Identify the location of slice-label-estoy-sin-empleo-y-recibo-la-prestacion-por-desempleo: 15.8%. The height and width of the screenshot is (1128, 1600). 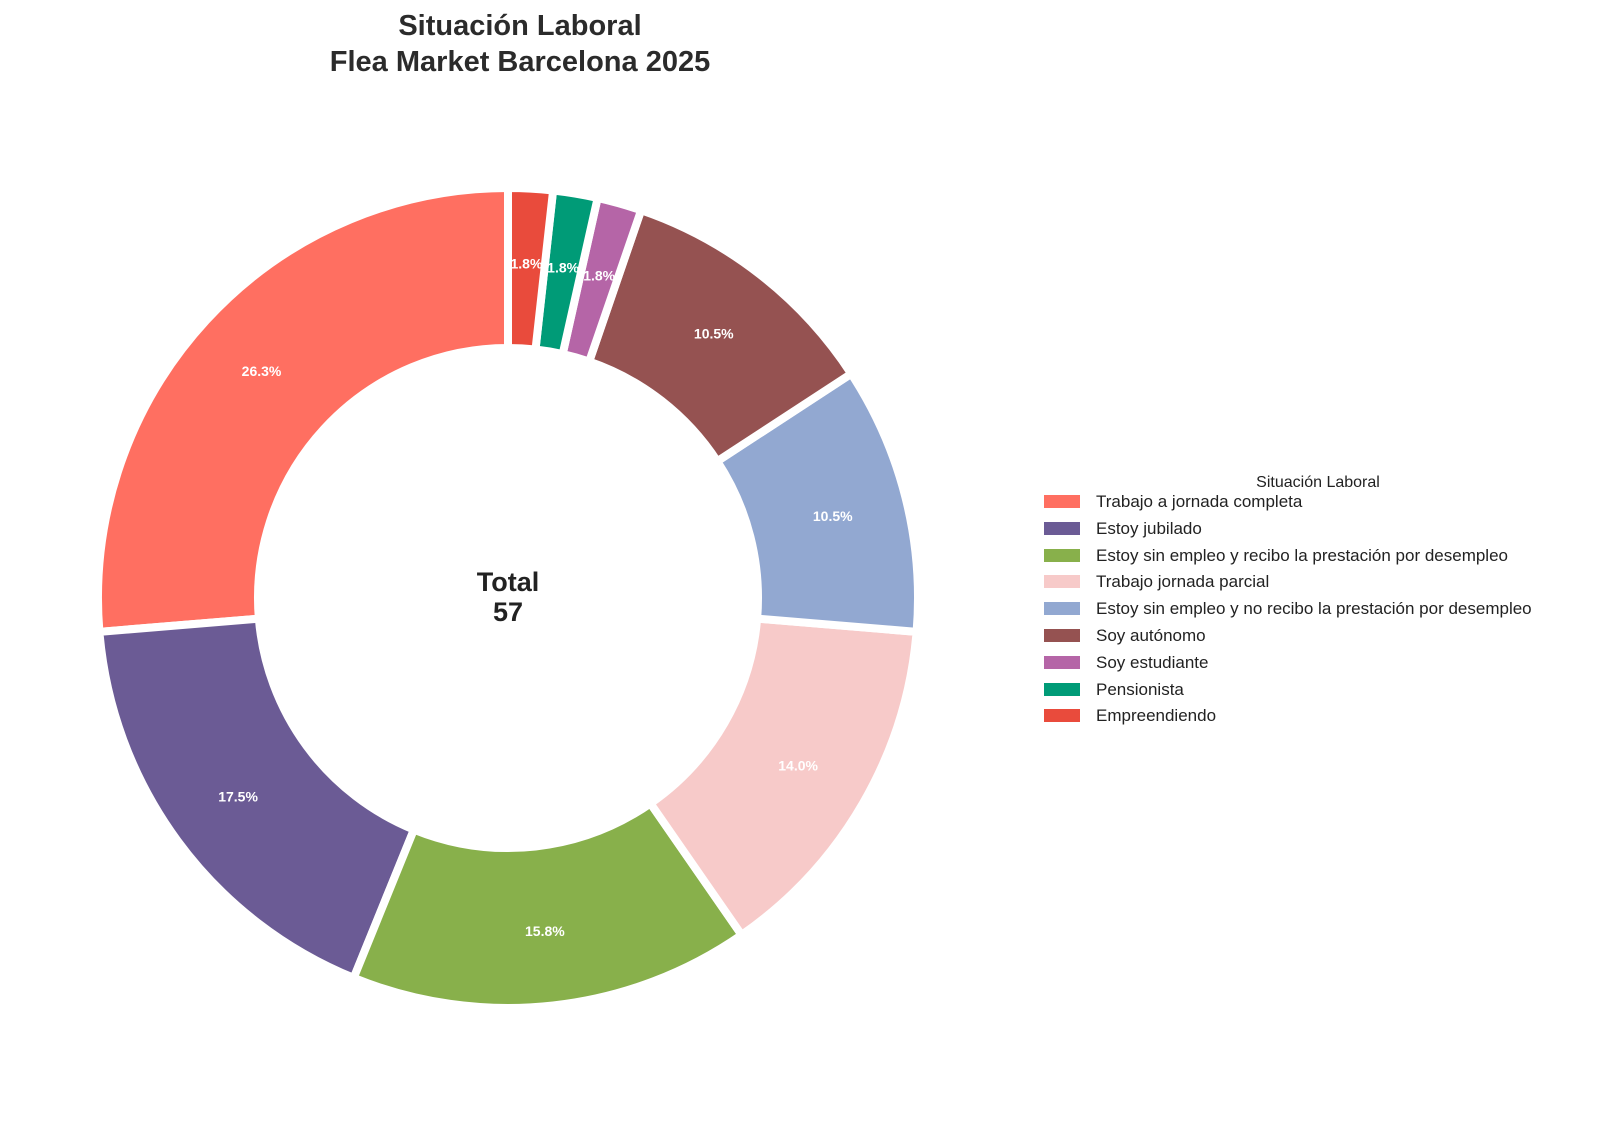
(545, 931).